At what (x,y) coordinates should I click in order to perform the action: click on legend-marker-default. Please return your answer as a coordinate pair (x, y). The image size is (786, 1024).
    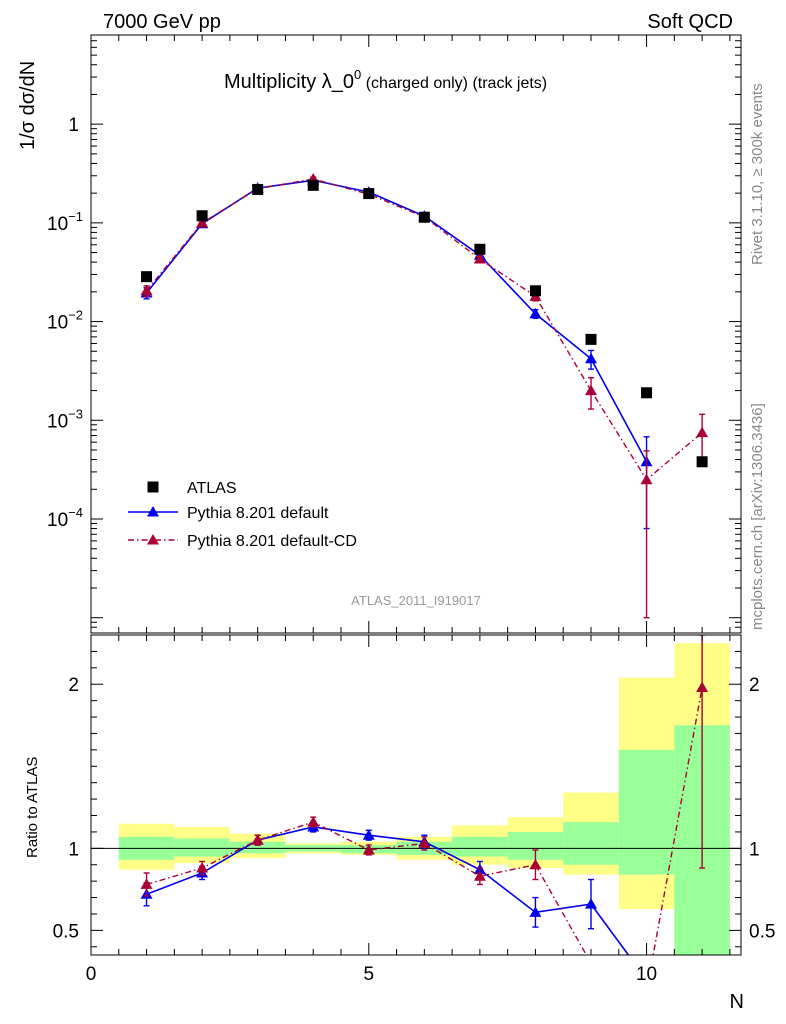
    Looking at the image, I should click on (153, 511).